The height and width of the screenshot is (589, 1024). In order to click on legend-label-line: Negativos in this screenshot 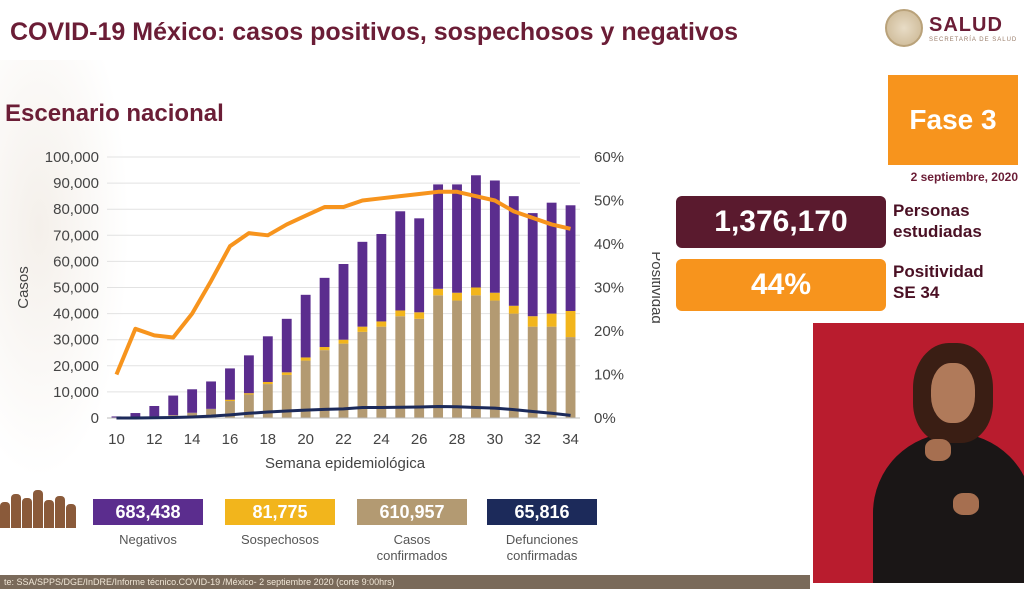, I will do `click(148, 539)`.